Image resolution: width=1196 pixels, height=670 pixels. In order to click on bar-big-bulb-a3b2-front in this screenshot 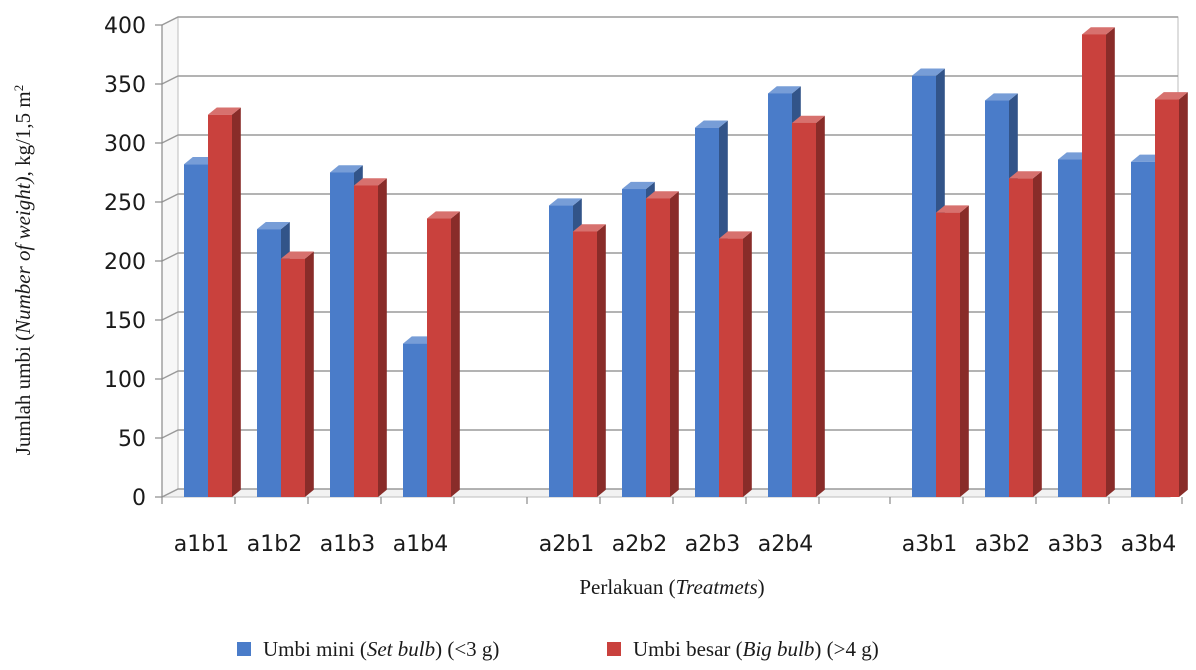, I will do `click(1021, 337)`.